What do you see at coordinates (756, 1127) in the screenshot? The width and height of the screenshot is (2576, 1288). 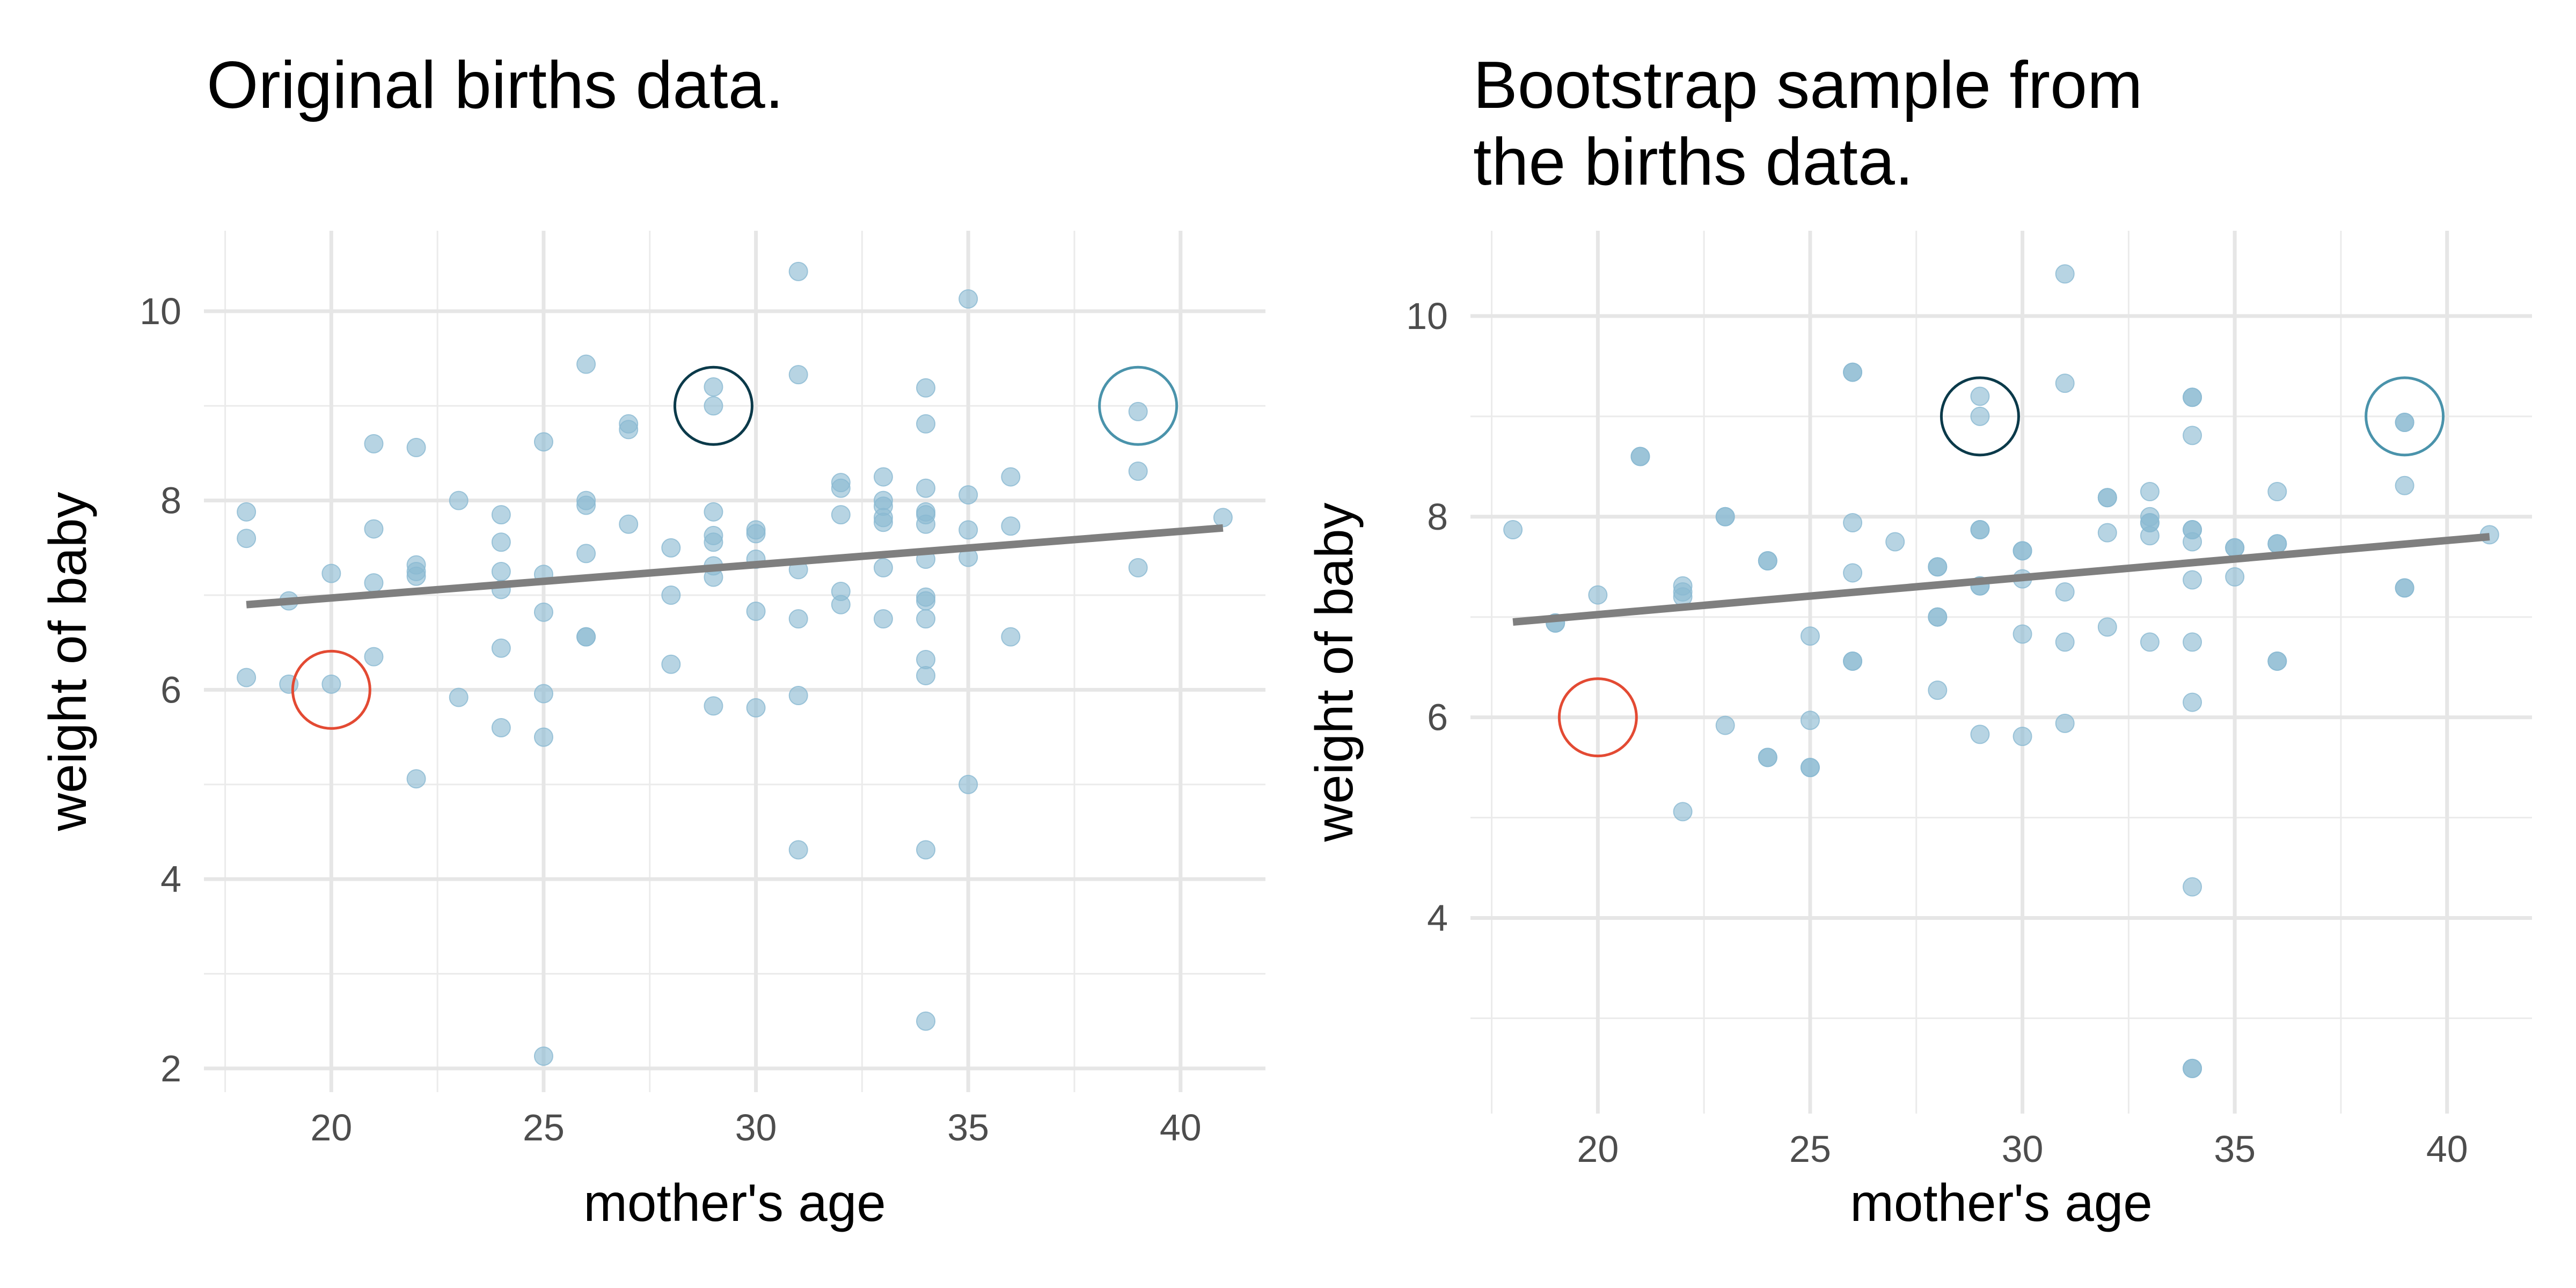 I see `x-tick-label: 30` at bounding box center [756, 1127].